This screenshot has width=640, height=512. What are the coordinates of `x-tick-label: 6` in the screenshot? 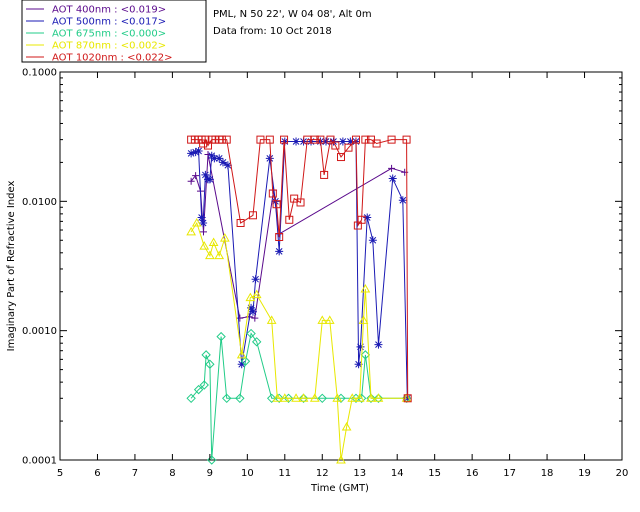 It's located at (97, 473).